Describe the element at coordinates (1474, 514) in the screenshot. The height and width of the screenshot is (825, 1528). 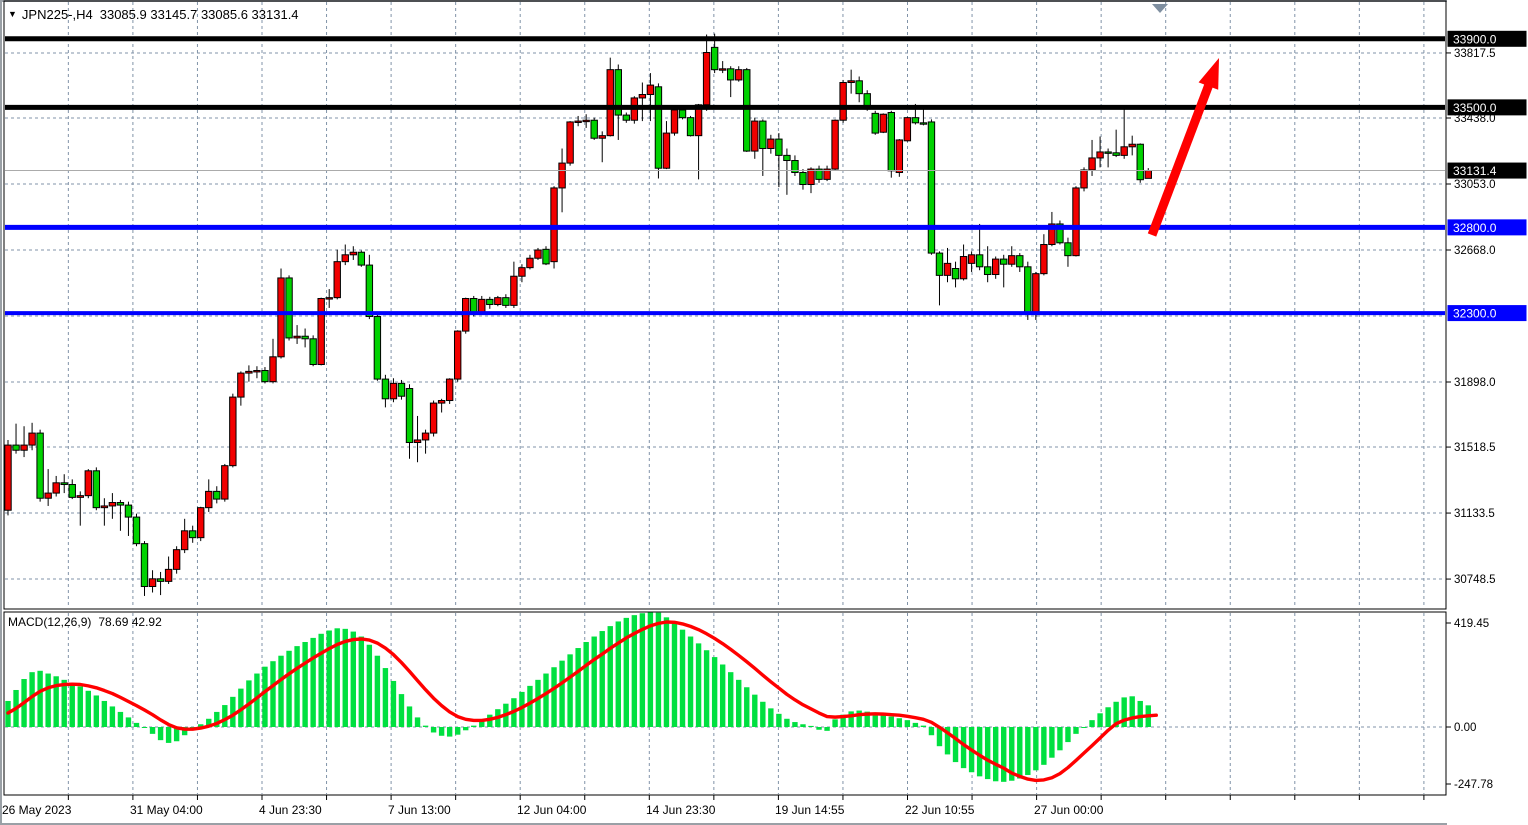
I see `price-axis-label: 31133.5` at that location.